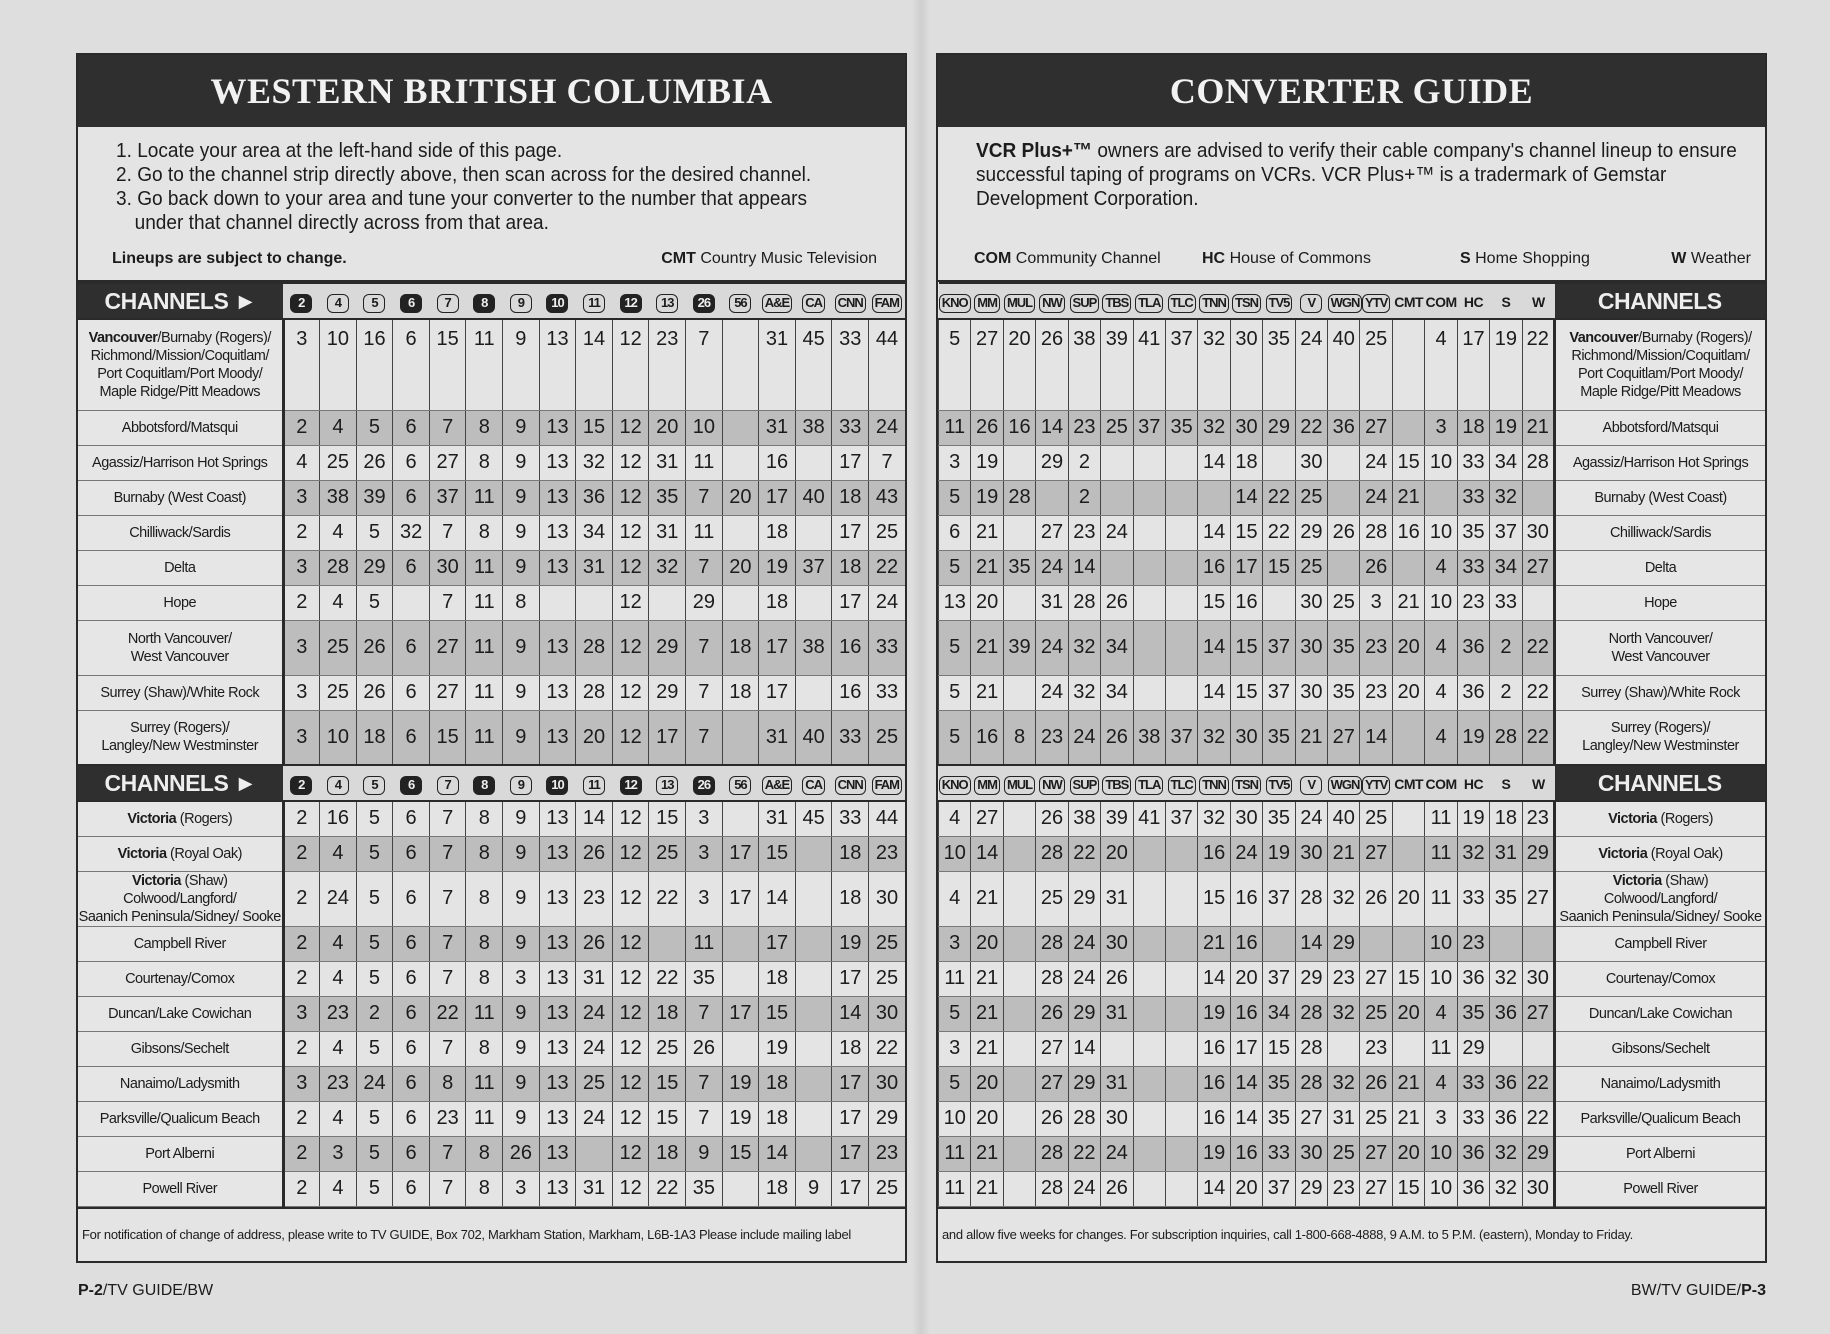 The image size is (1830, 1334). Describe the element at coordinates (557, 533) in the screenshot. I see `channel-number: 13` at that location.